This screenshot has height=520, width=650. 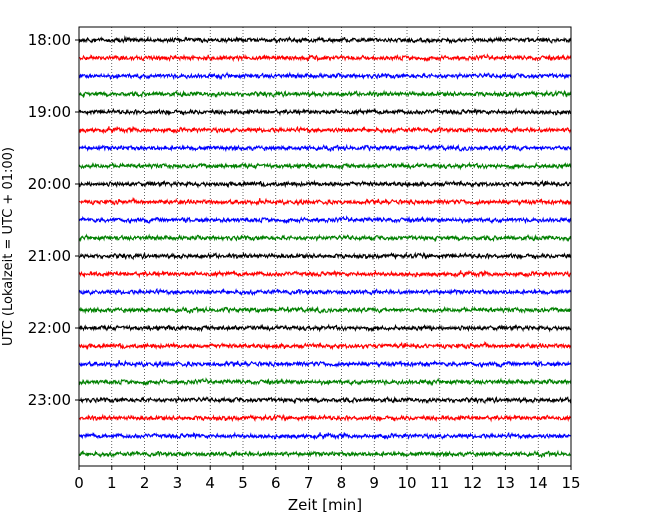 I want to click on x-tick-label: 1, so click(x=112, y=483).